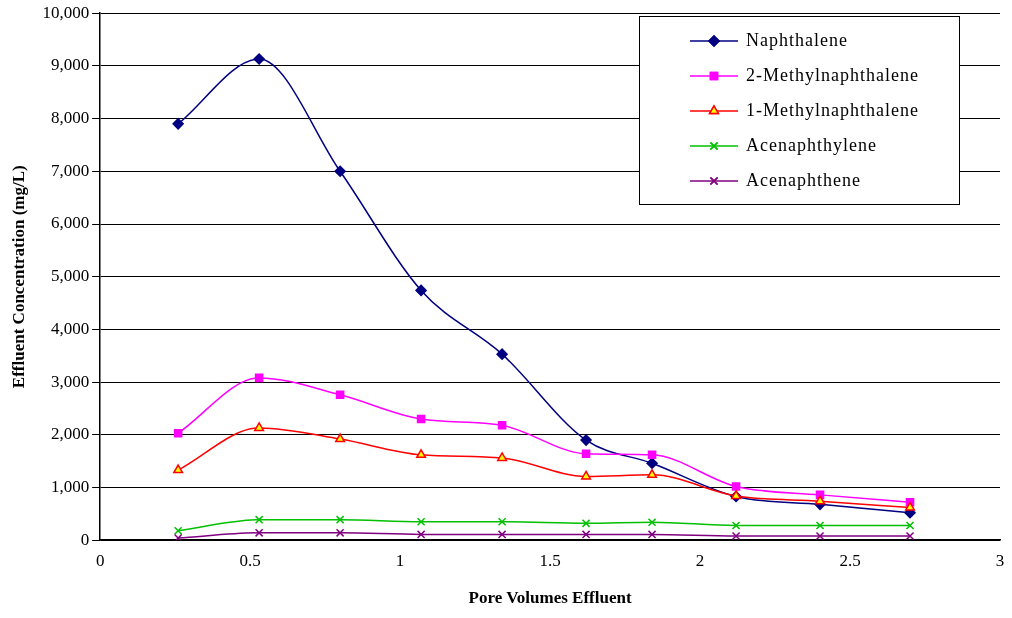 This screenshot has height=618, width=1012. What do you see at coordinates (70, 276) in the screenshot?
I see `y-tick-label: 5,000` at bounding box center [70, 276].